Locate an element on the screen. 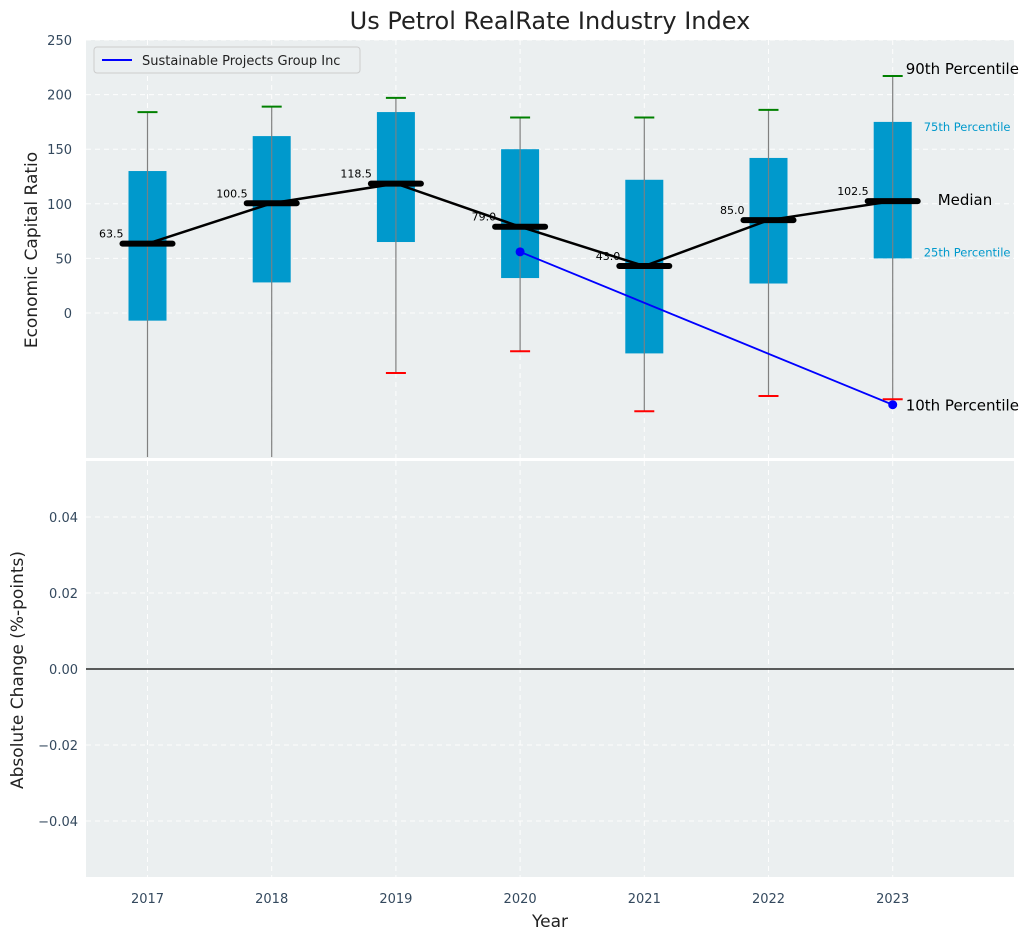  x-tick-label: 2018 is located at coordinates (271, 899).